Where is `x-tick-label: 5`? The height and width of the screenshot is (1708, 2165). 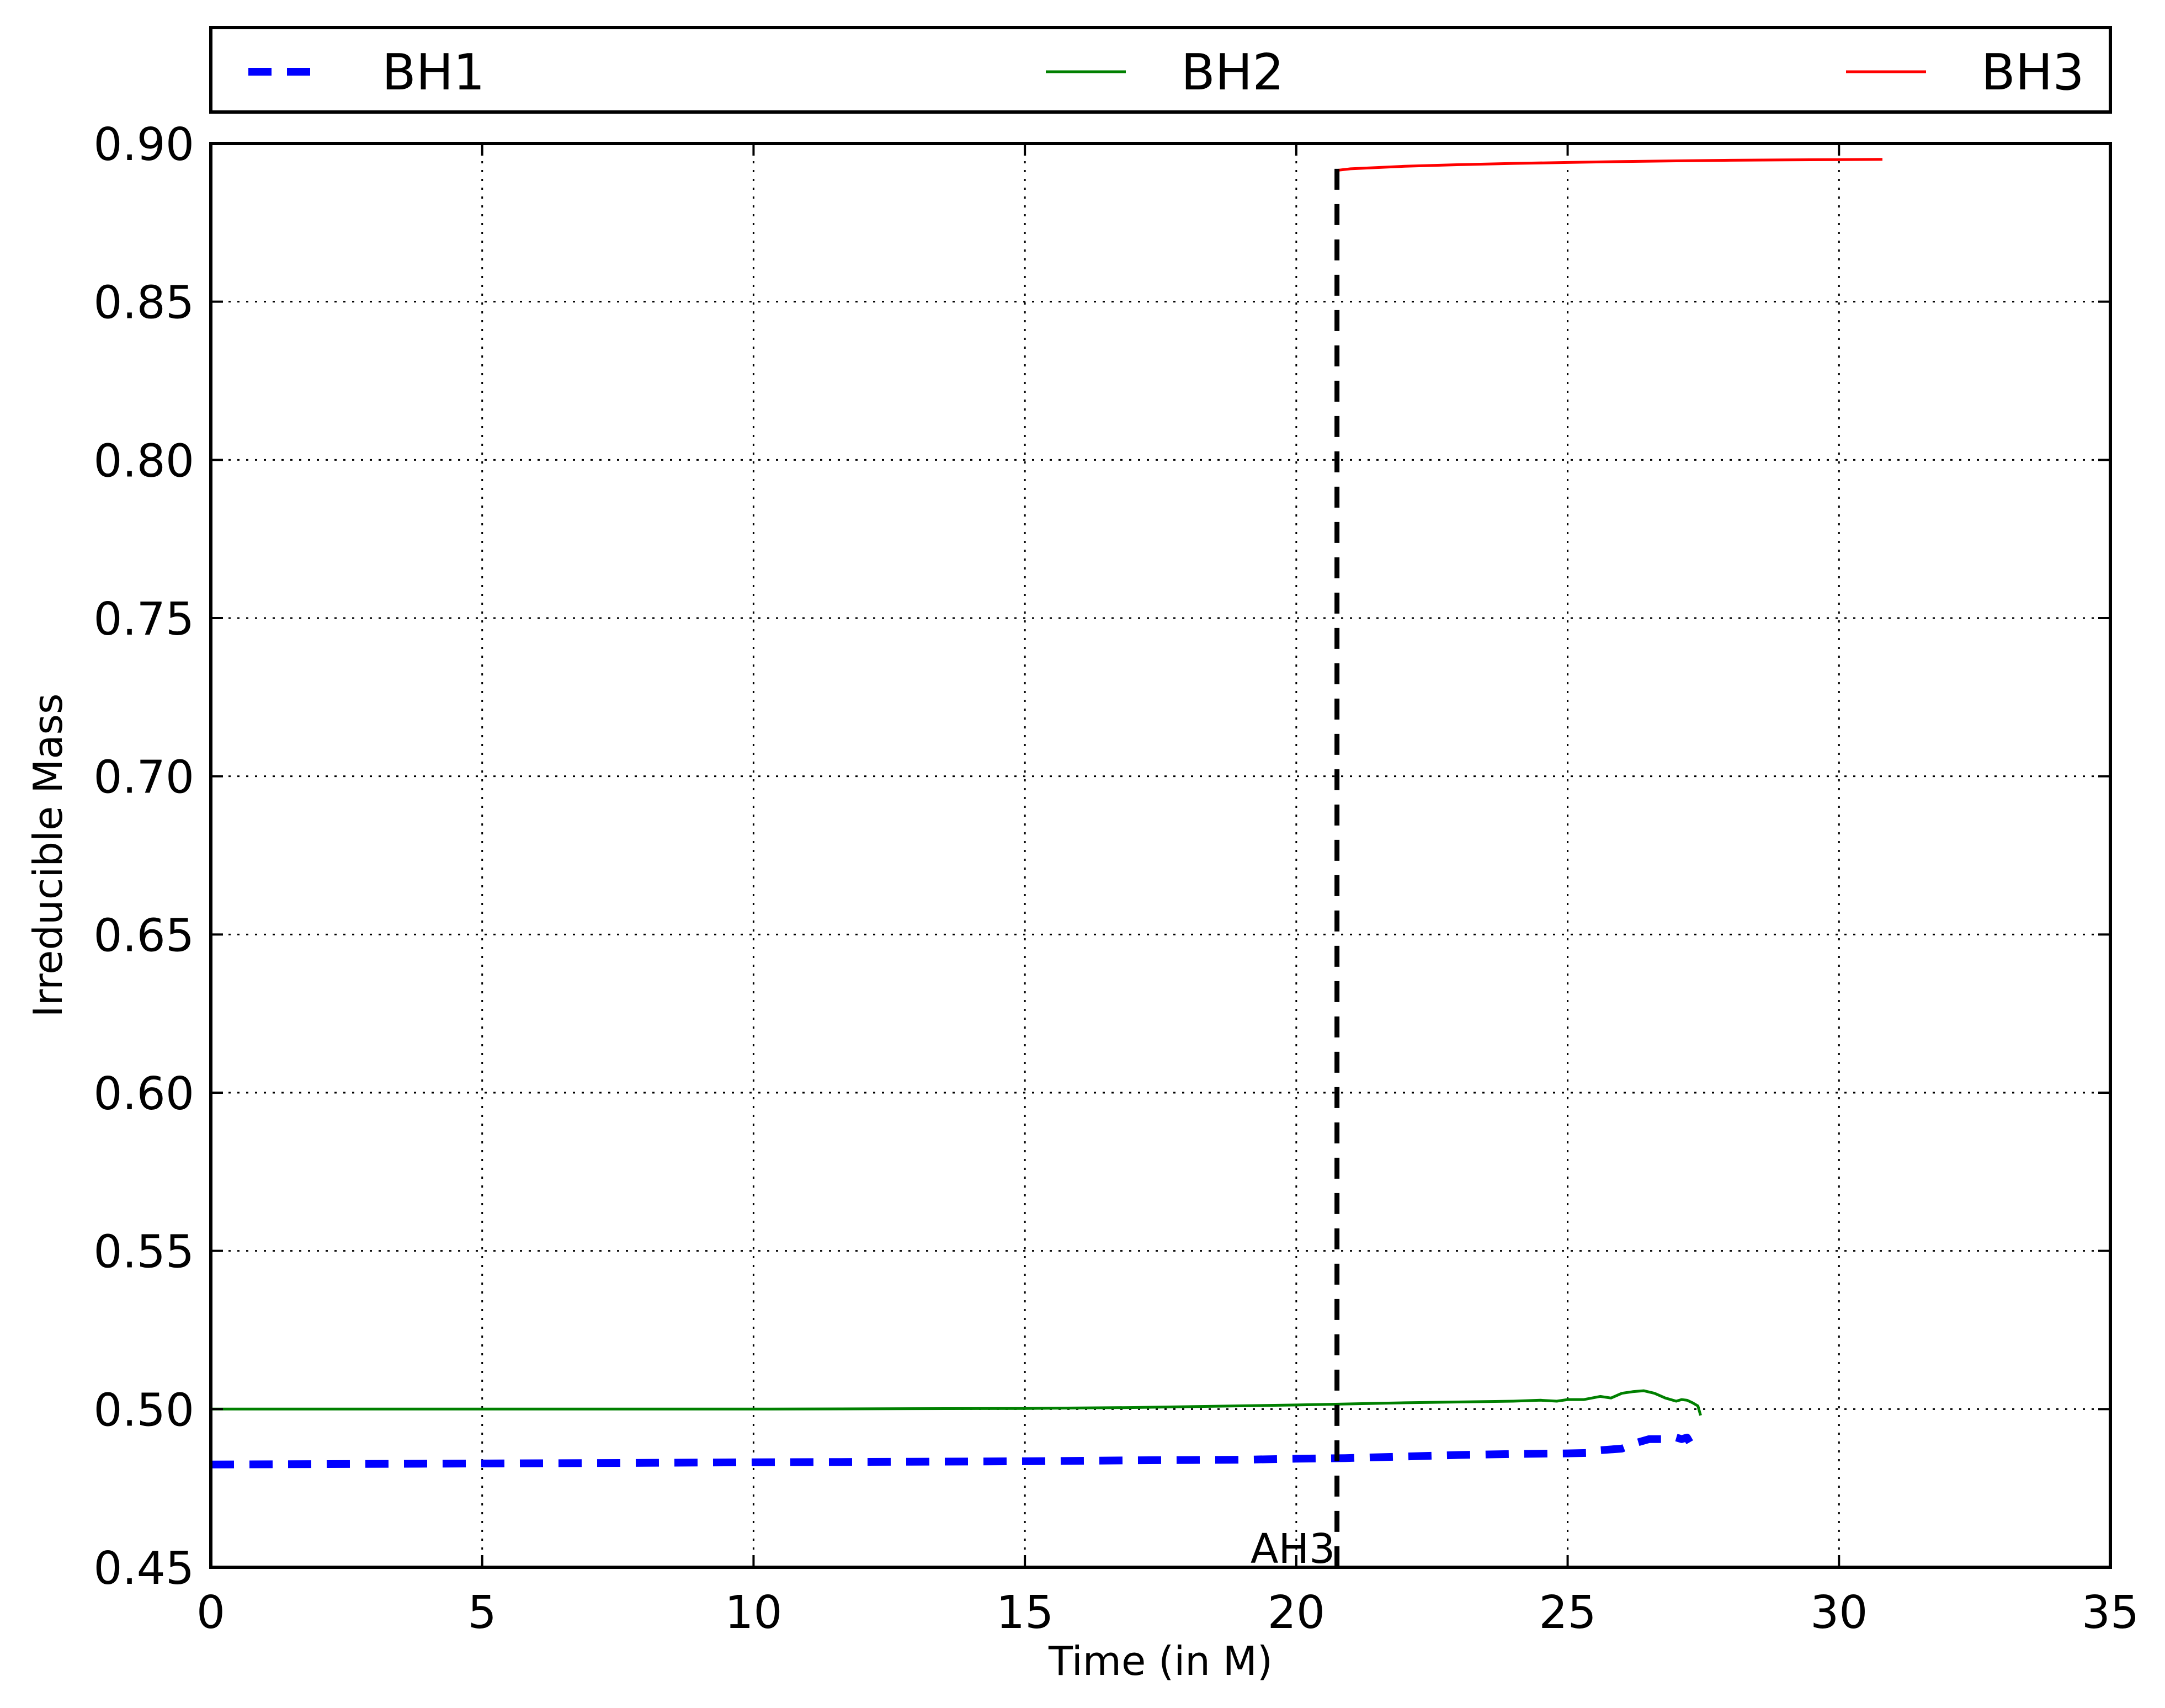
x-tick-label: 5 is located at coordinates (482, 1613).